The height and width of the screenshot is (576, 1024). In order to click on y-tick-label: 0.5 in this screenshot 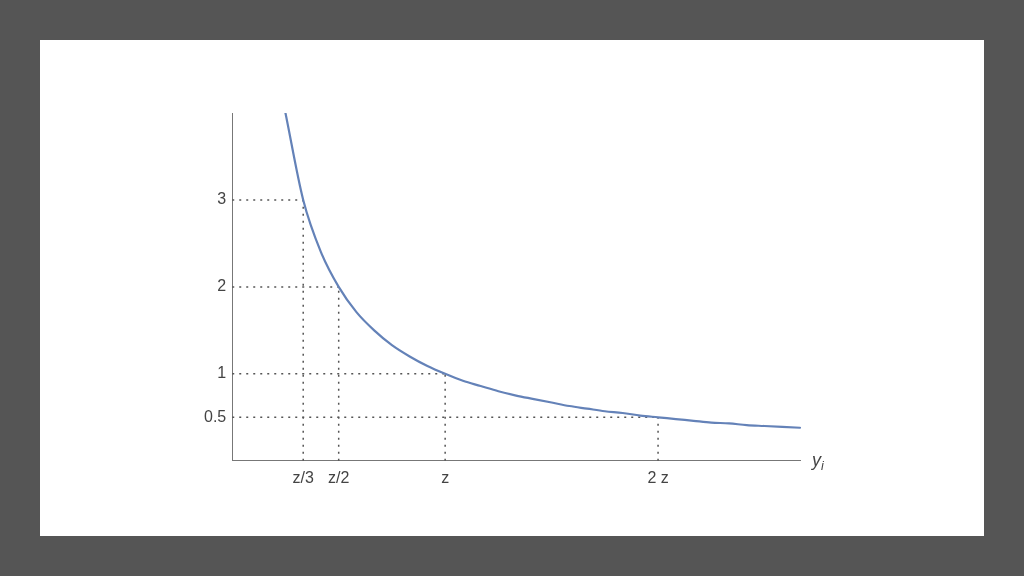, I will do `click(215, 416)`.